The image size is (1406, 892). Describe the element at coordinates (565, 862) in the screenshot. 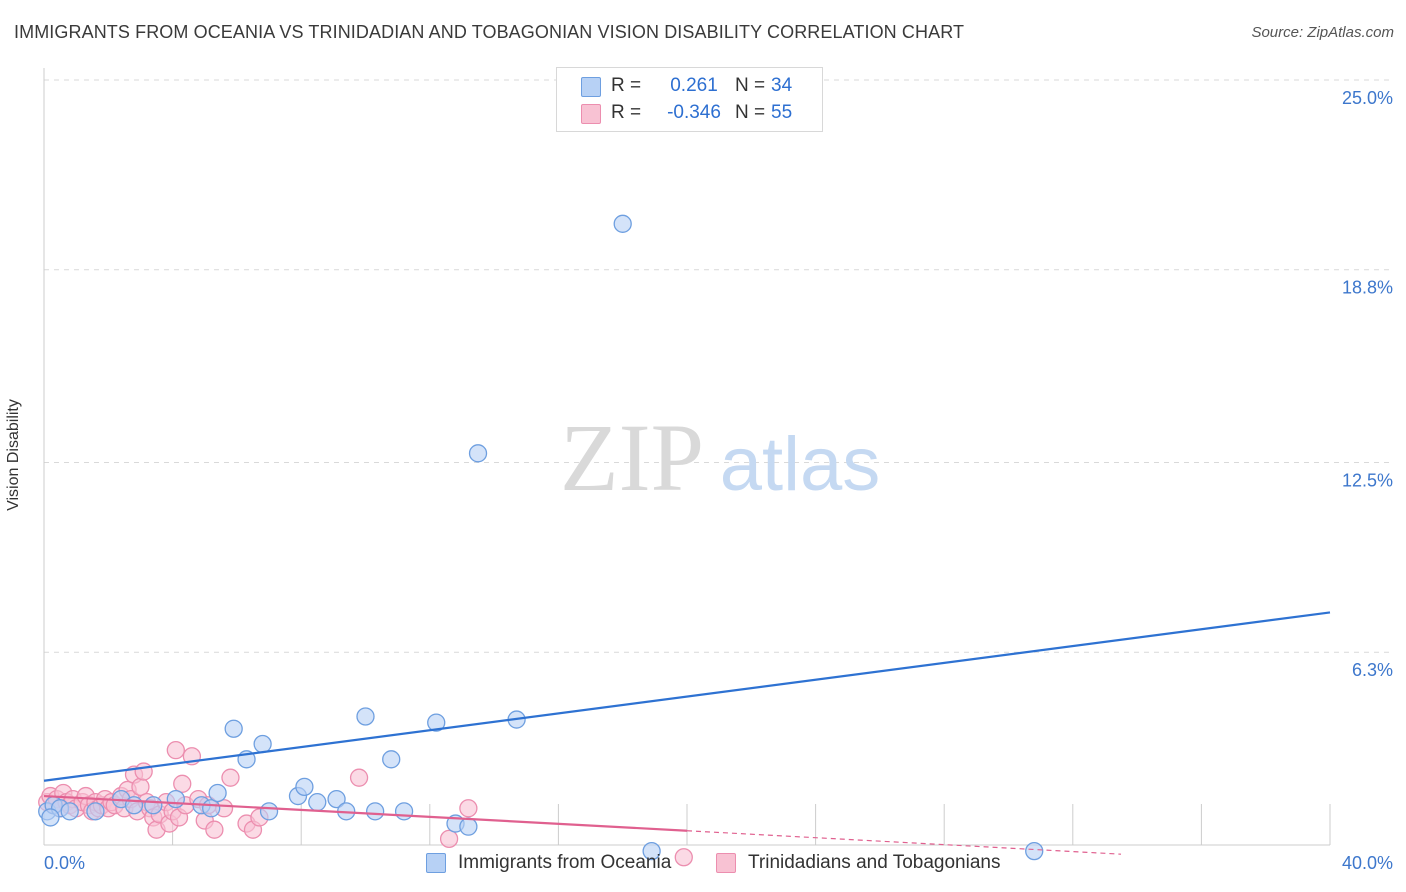

I see `legend-label-oceania: Immigrants from Oceania` at that location.